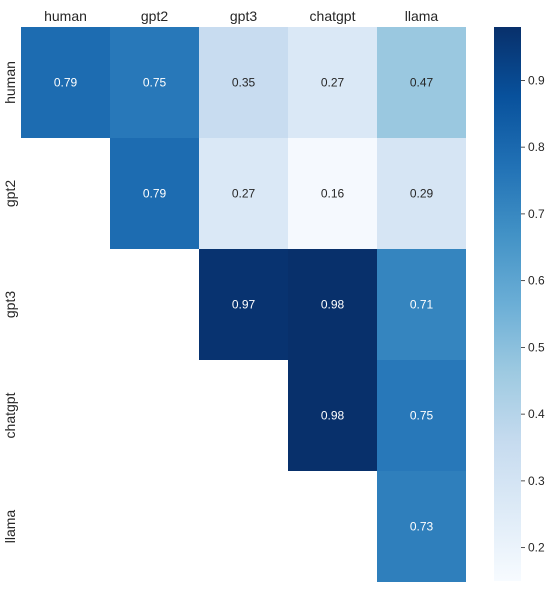 Image resolution: width=550 pixels, height=589 pixels. I want to click on column-labels: human gpt2 gpt3 chatgpt llama, so click(241, 16).